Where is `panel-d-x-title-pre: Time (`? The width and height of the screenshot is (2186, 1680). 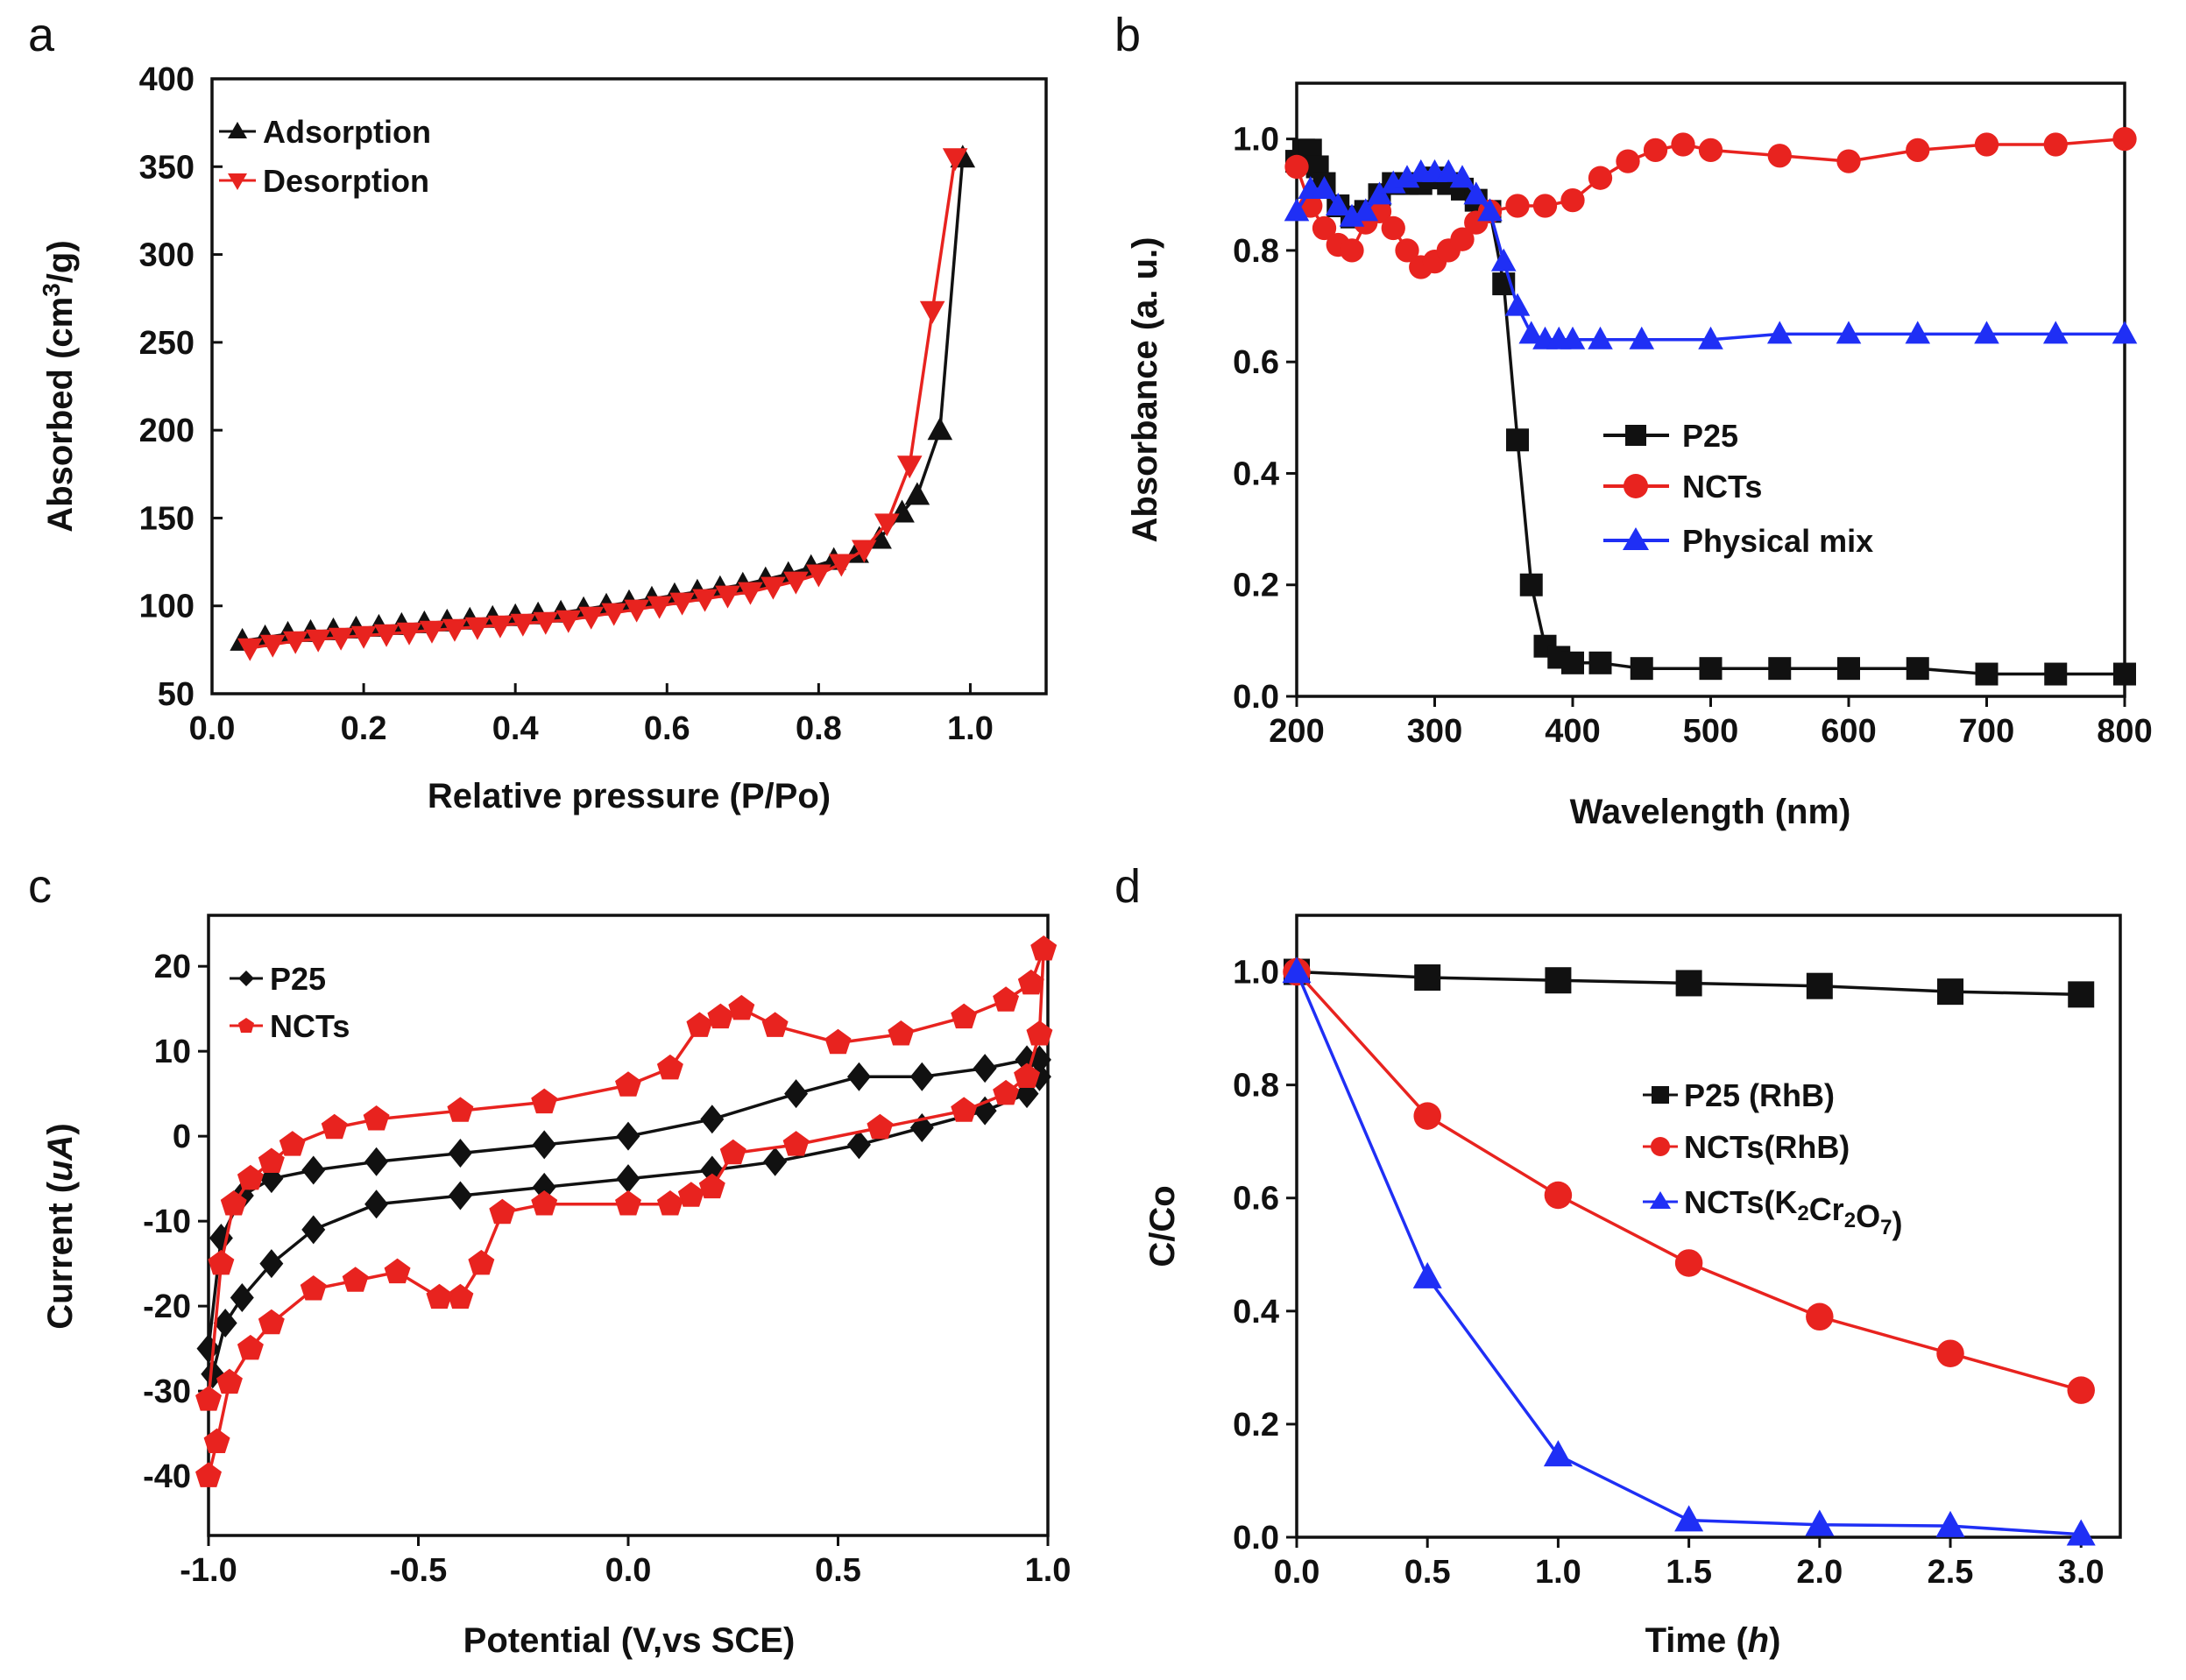
panel-d-x-title-pre: Time ( is located at coordinates (1697, 1640).